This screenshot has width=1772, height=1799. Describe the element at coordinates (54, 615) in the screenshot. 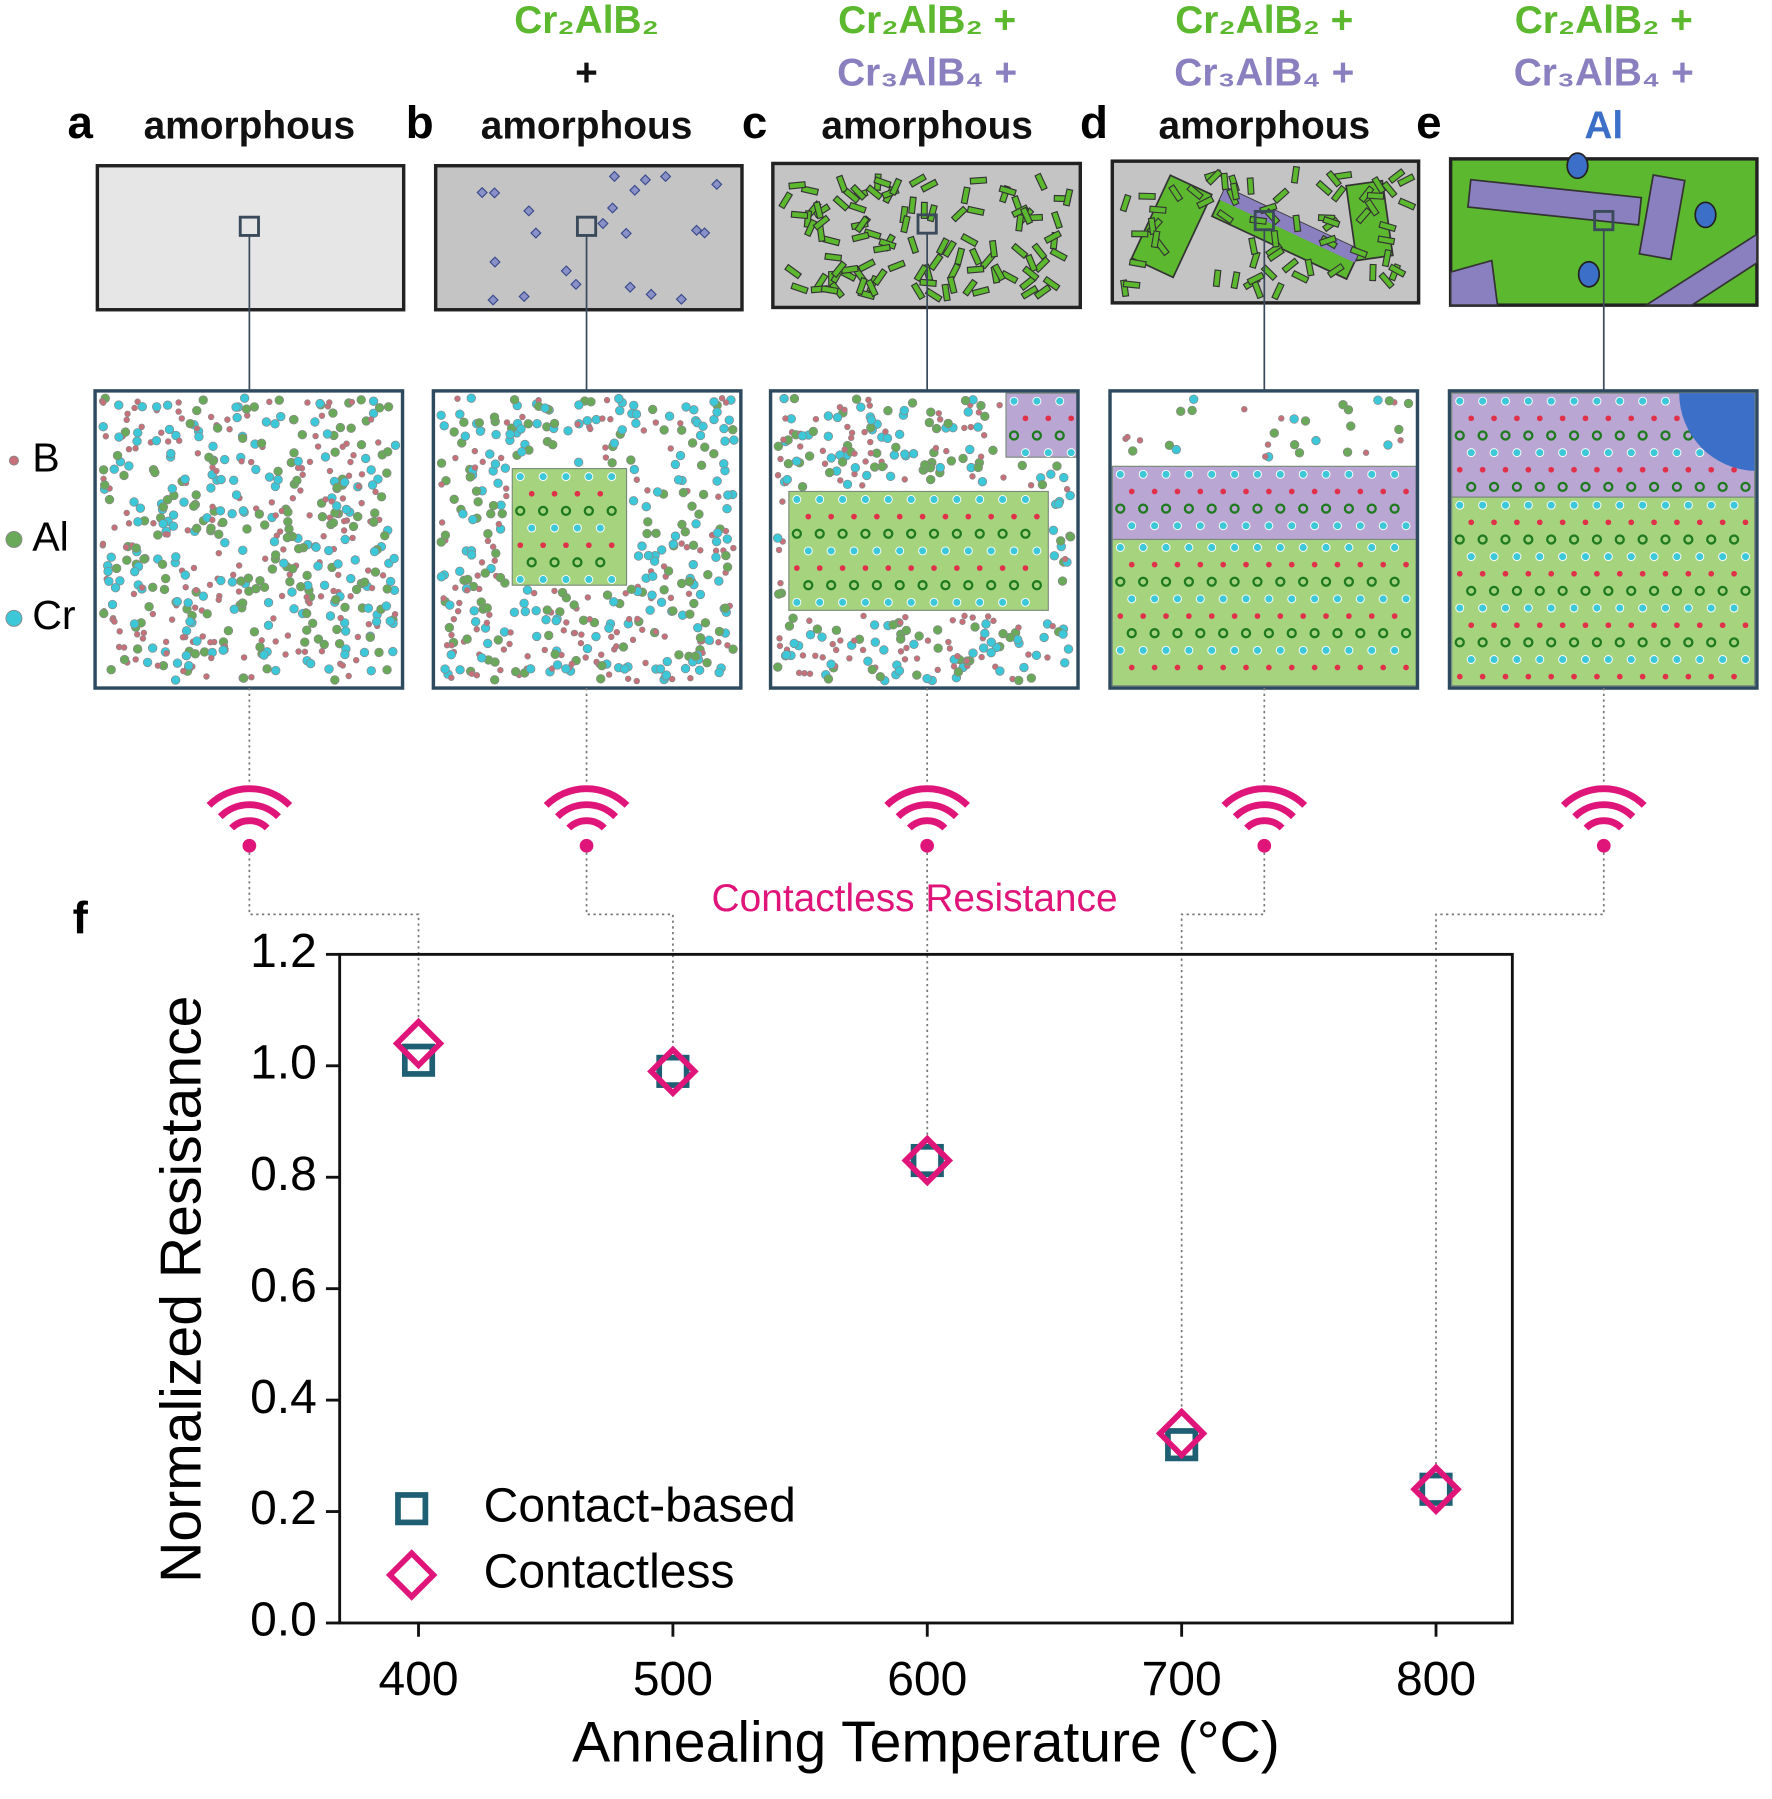

I see `legend-atom-label: Cr` at that location.